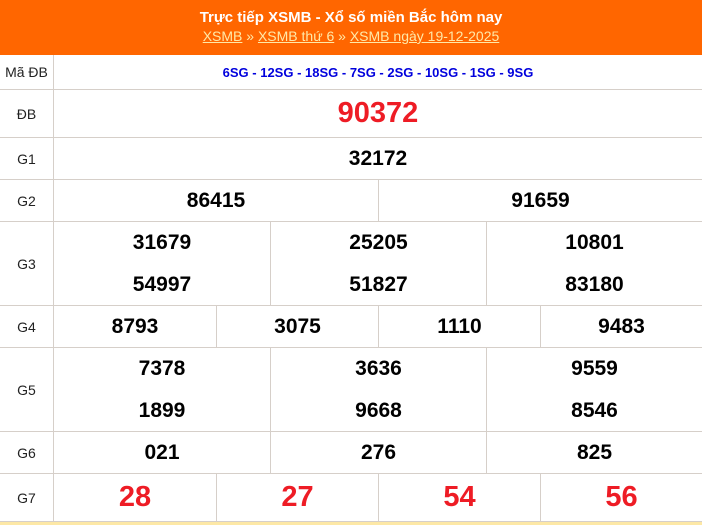 This screenshot has width=702, height=525. I want to click on prize-number: 56, so click(621, 497).